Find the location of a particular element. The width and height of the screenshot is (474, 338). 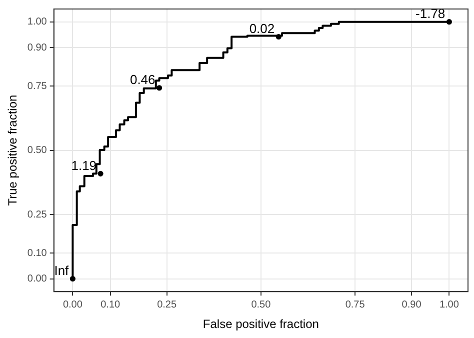

y-tick-label: 0.90 is located at coordinates (37, 48).